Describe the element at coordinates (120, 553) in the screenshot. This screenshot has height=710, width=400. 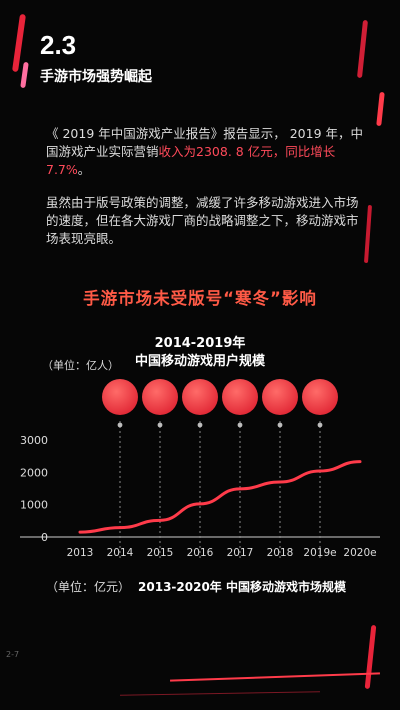
I see `x-tick-label: 2014` at that location.